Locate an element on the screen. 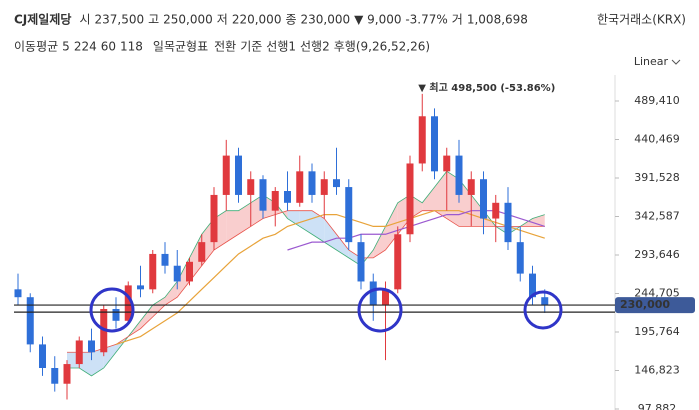  value: 250,000 is located at coordinates (188, 20).